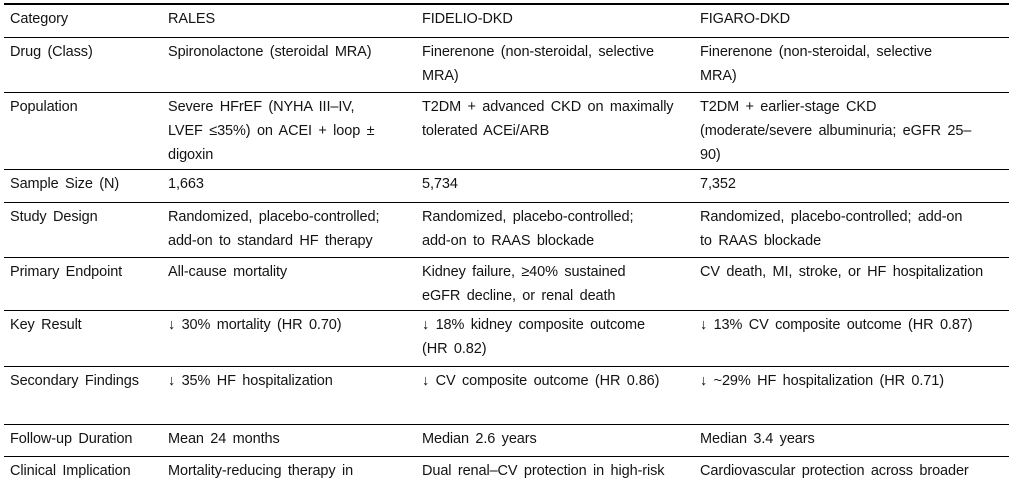 This screenshot has width=1013, height=479. What do you see at coordinates (555, 440) in the screenshot?
I see `fidelio-cell: Median 2.6 years` at bounding box center [555, 440].